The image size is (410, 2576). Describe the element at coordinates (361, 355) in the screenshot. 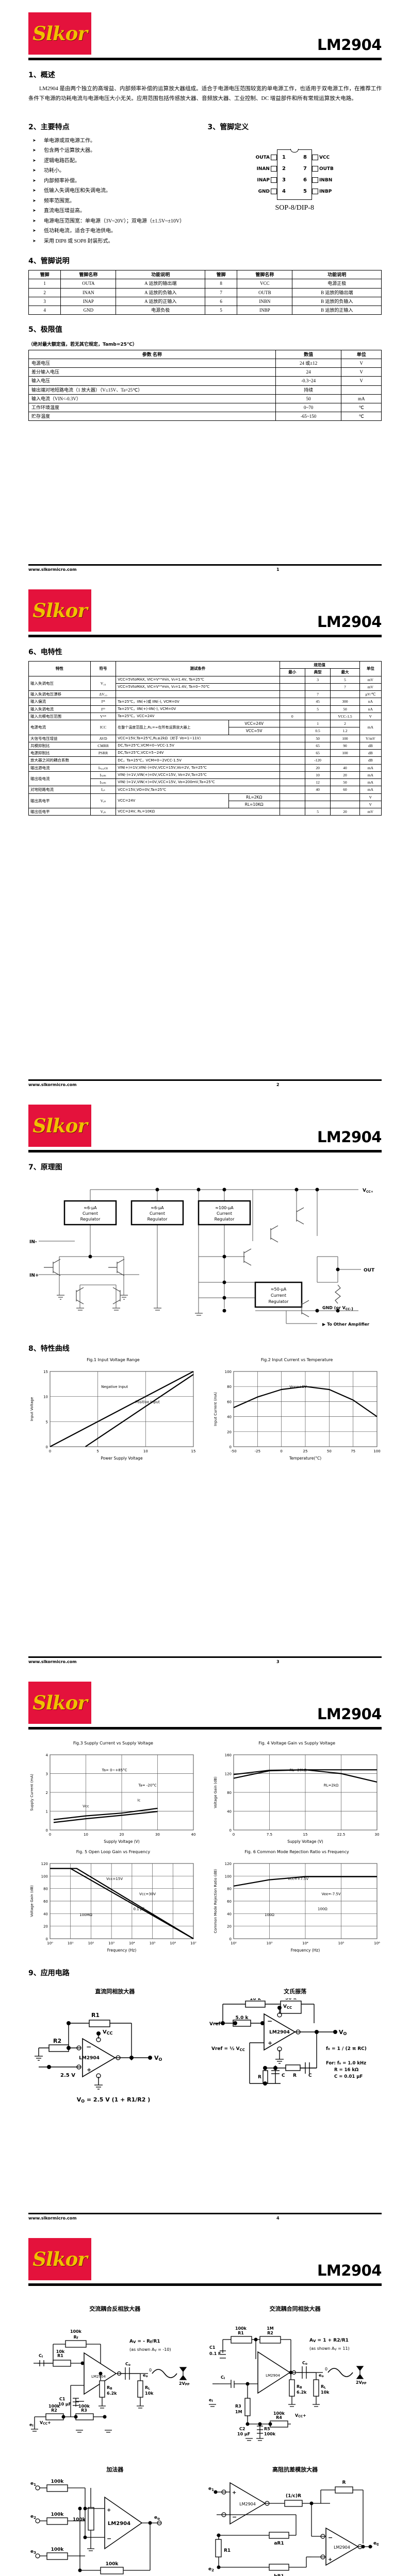

I see `limits-header: 单位` at that location.